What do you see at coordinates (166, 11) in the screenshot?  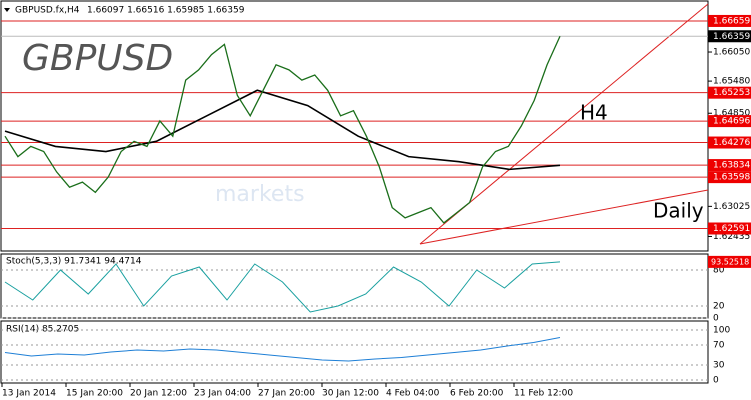 I see `header-ohlc: 1.66097 1.66516 1.65985 1.66359` at bounding box center [166, 11].